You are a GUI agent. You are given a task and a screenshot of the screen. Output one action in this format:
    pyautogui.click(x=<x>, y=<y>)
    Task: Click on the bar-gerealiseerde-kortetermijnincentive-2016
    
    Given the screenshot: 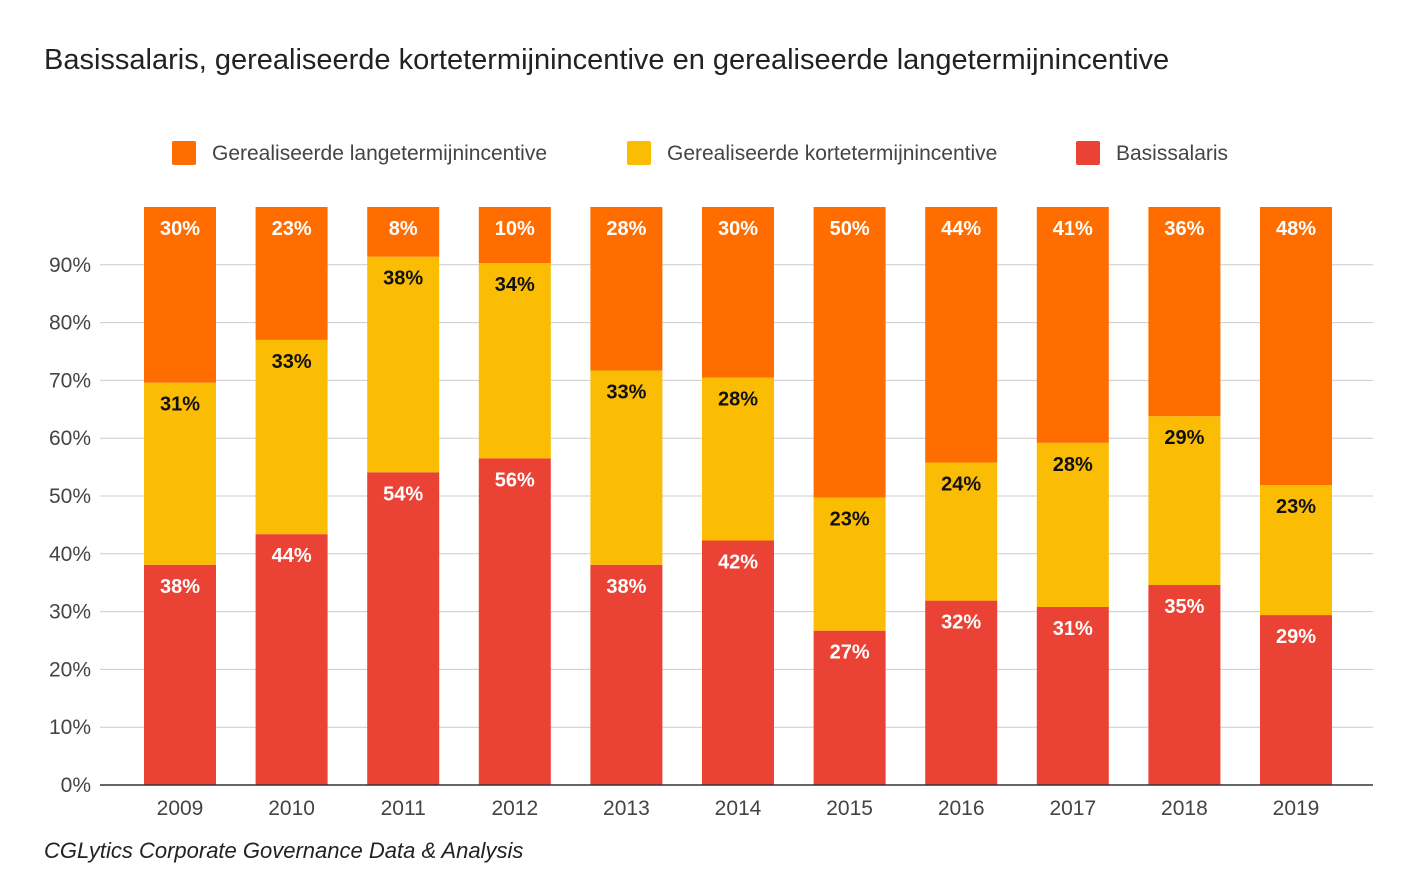 What is the action you would take?
    pyautogui.click(x=961, y=531)
    